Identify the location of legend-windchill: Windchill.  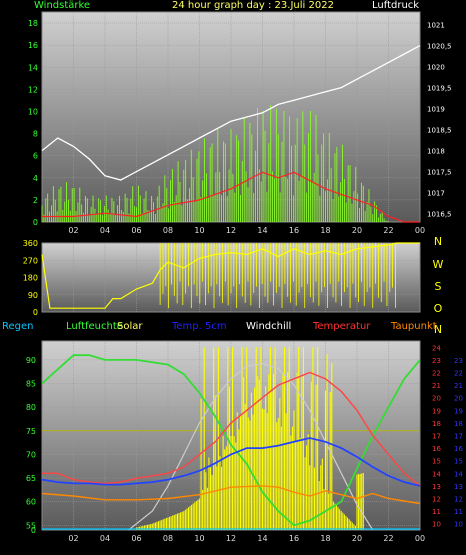
(269, 326).